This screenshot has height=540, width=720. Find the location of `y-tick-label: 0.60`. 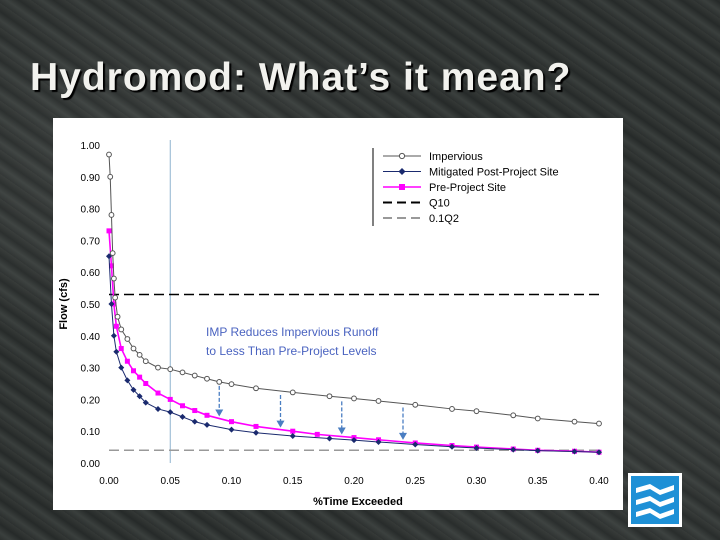

y-tick-label: 0.60 is located at coordinates (91, 273).